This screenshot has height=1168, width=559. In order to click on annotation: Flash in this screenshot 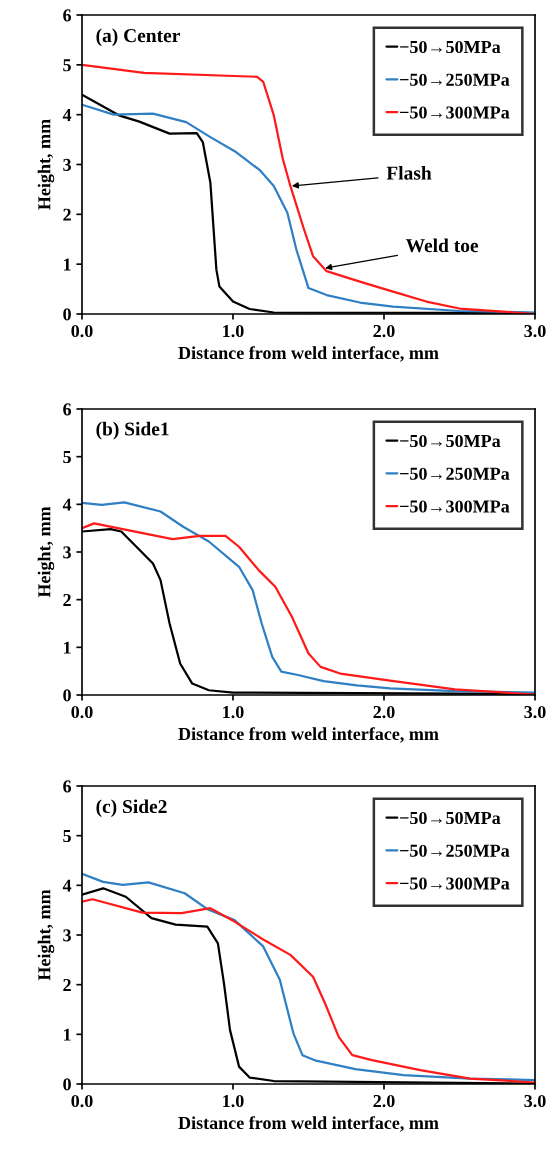, I will do `click(409, 173)`.